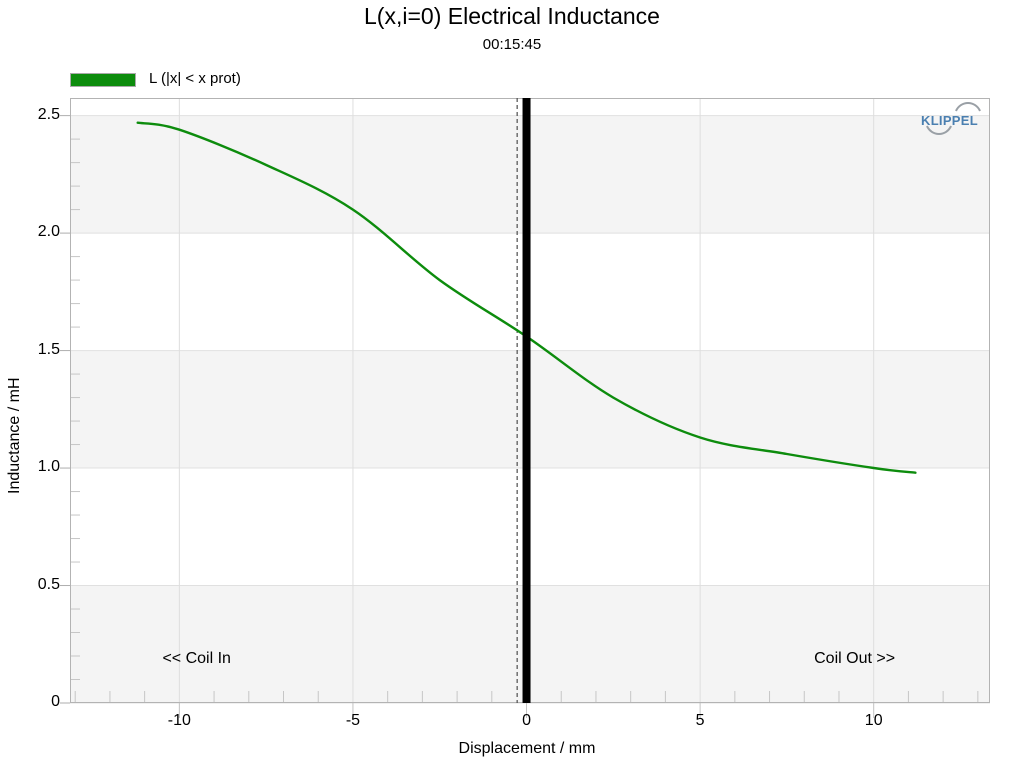 The height and width of the screenshot is (768, 1024). What do you see at coordinates (179, 720) in the screenshot?
I see `x-tick-label: -10` at bounding box center [179, 720].